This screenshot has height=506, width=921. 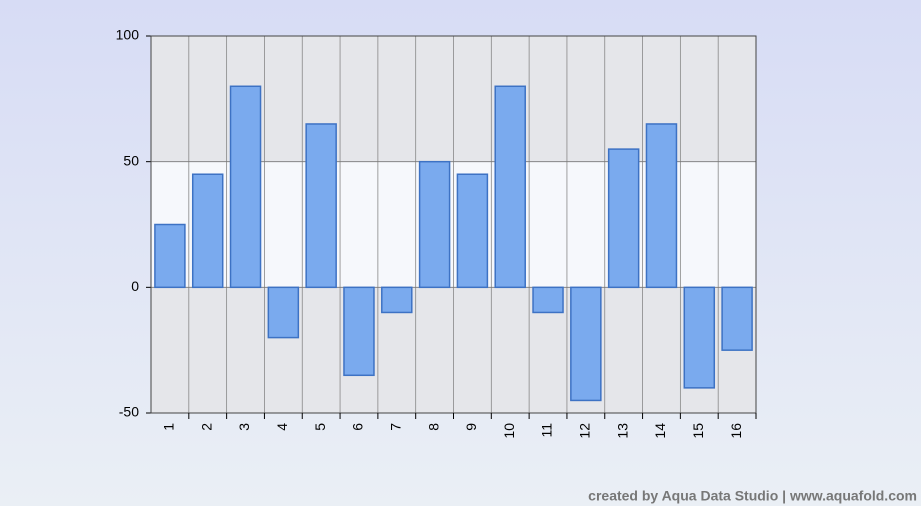 What do you see at coordinates (509, 431) in the screenshot?
I see `x-tick-label: 10` at bounding box center [509, 431].